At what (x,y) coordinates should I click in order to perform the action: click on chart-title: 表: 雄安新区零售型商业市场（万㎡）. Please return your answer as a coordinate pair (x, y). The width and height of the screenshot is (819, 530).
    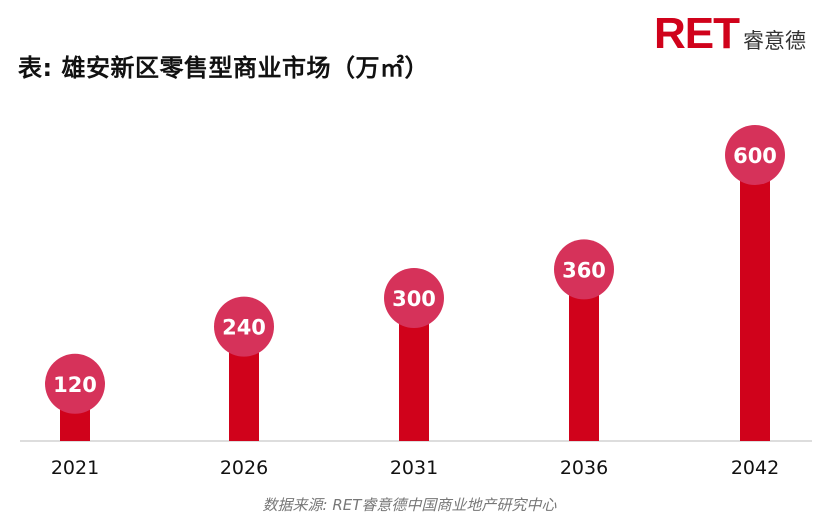
    Looking at the image, I should click on (223, 68).